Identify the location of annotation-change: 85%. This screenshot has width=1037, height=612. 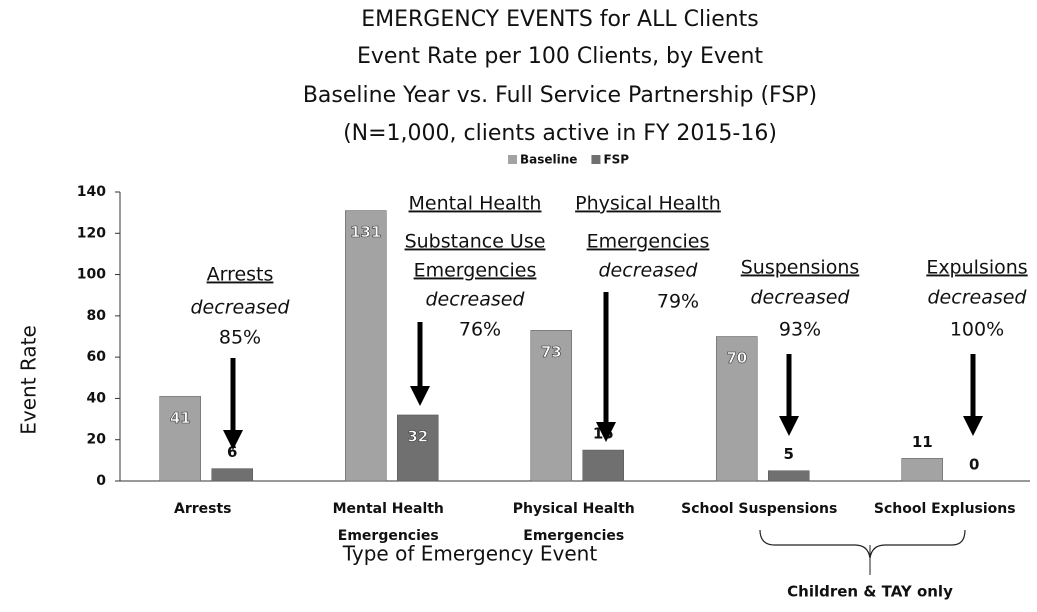
(240, 338).